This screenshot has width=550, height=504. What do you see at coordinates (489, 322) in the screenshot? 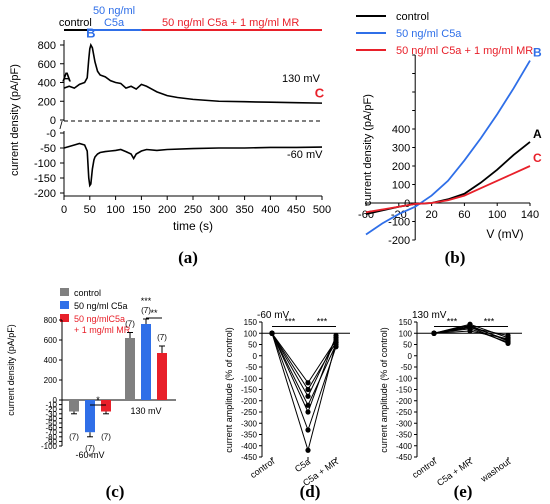
I see `bracket-stars-1: ***` at bounding box center [489, 322].